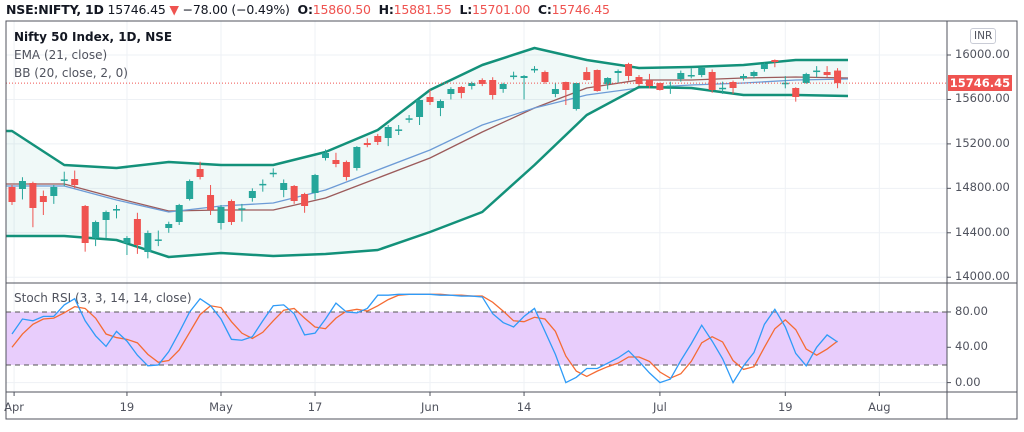 This screenshot has width=1024, height=432. What do you see at coordinates (476, 338) in the screenshot?
I see `rsi-band-fill` at bounding box center [476, 338].